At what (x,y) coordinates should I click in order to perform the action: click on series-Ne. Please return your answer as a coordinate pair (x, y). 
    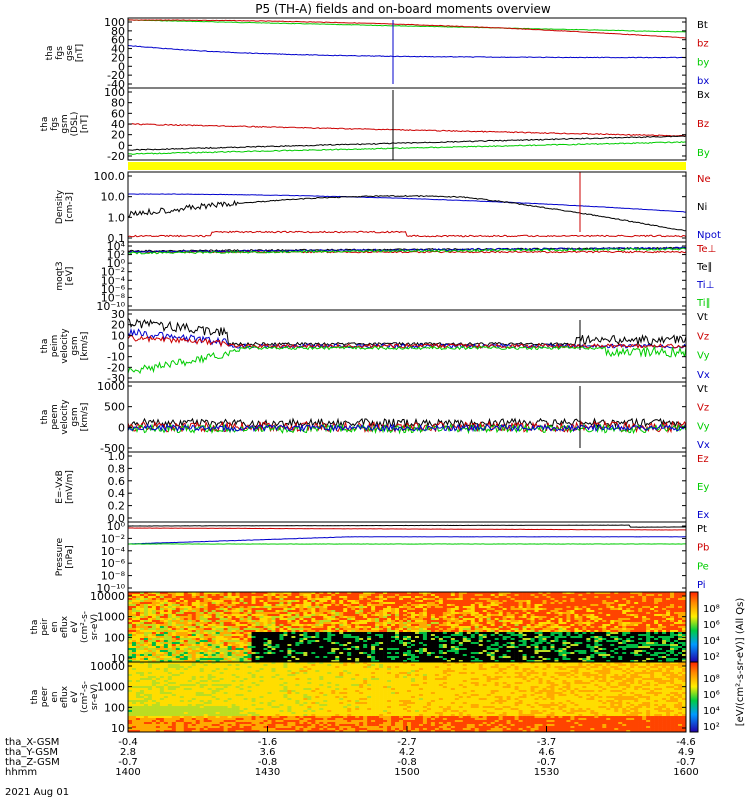
    Looking at the image, I should click on (407, 234).